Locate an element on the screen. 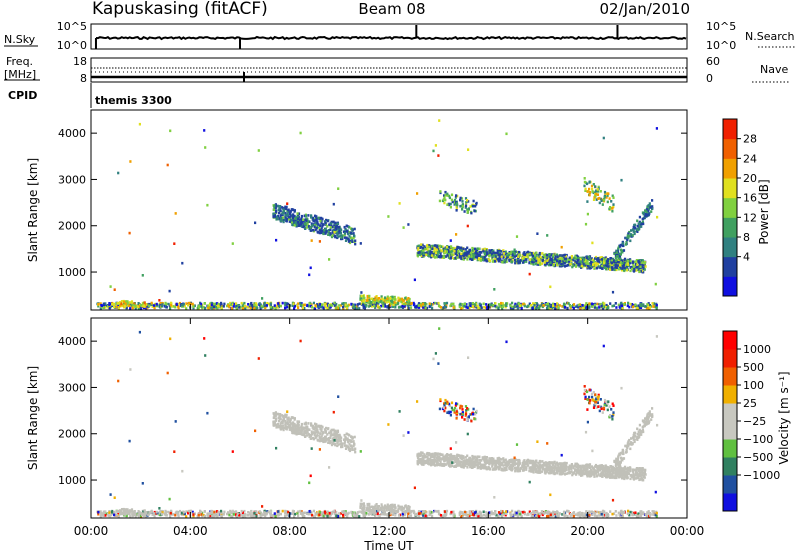 The height and width of the screenshot is (554, 800). date-title: 02/Jan/2010 is located at coordinates (645, 9).